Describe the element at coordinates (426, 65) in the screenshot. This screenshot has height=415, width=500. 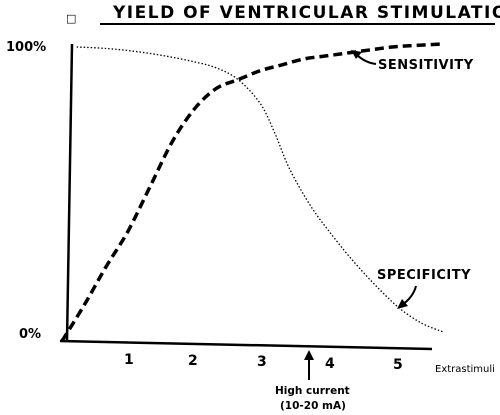
I see `sensitivity-label: SENSITIVITY` at that location.